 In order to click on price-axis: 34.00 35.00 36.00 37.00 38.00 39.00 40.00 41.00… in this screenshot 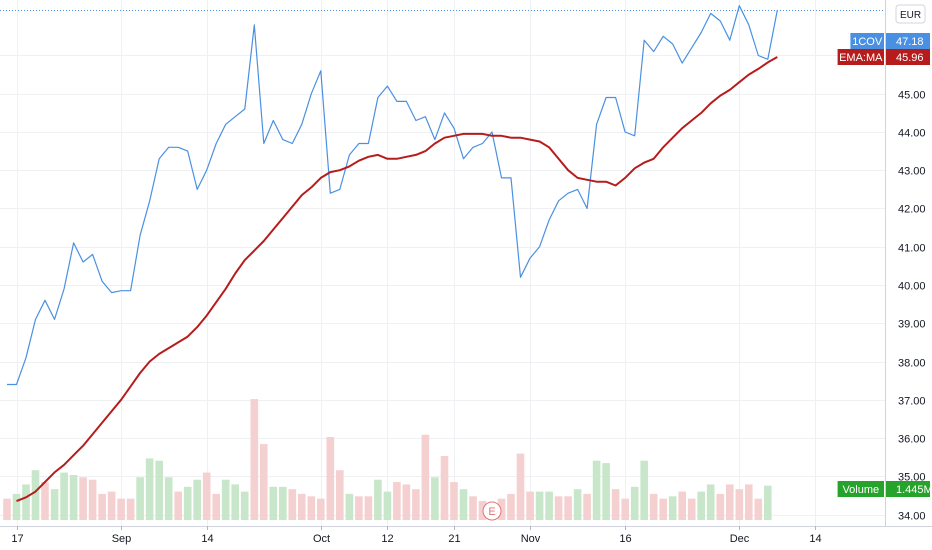, I will do `click(912, 287)`.